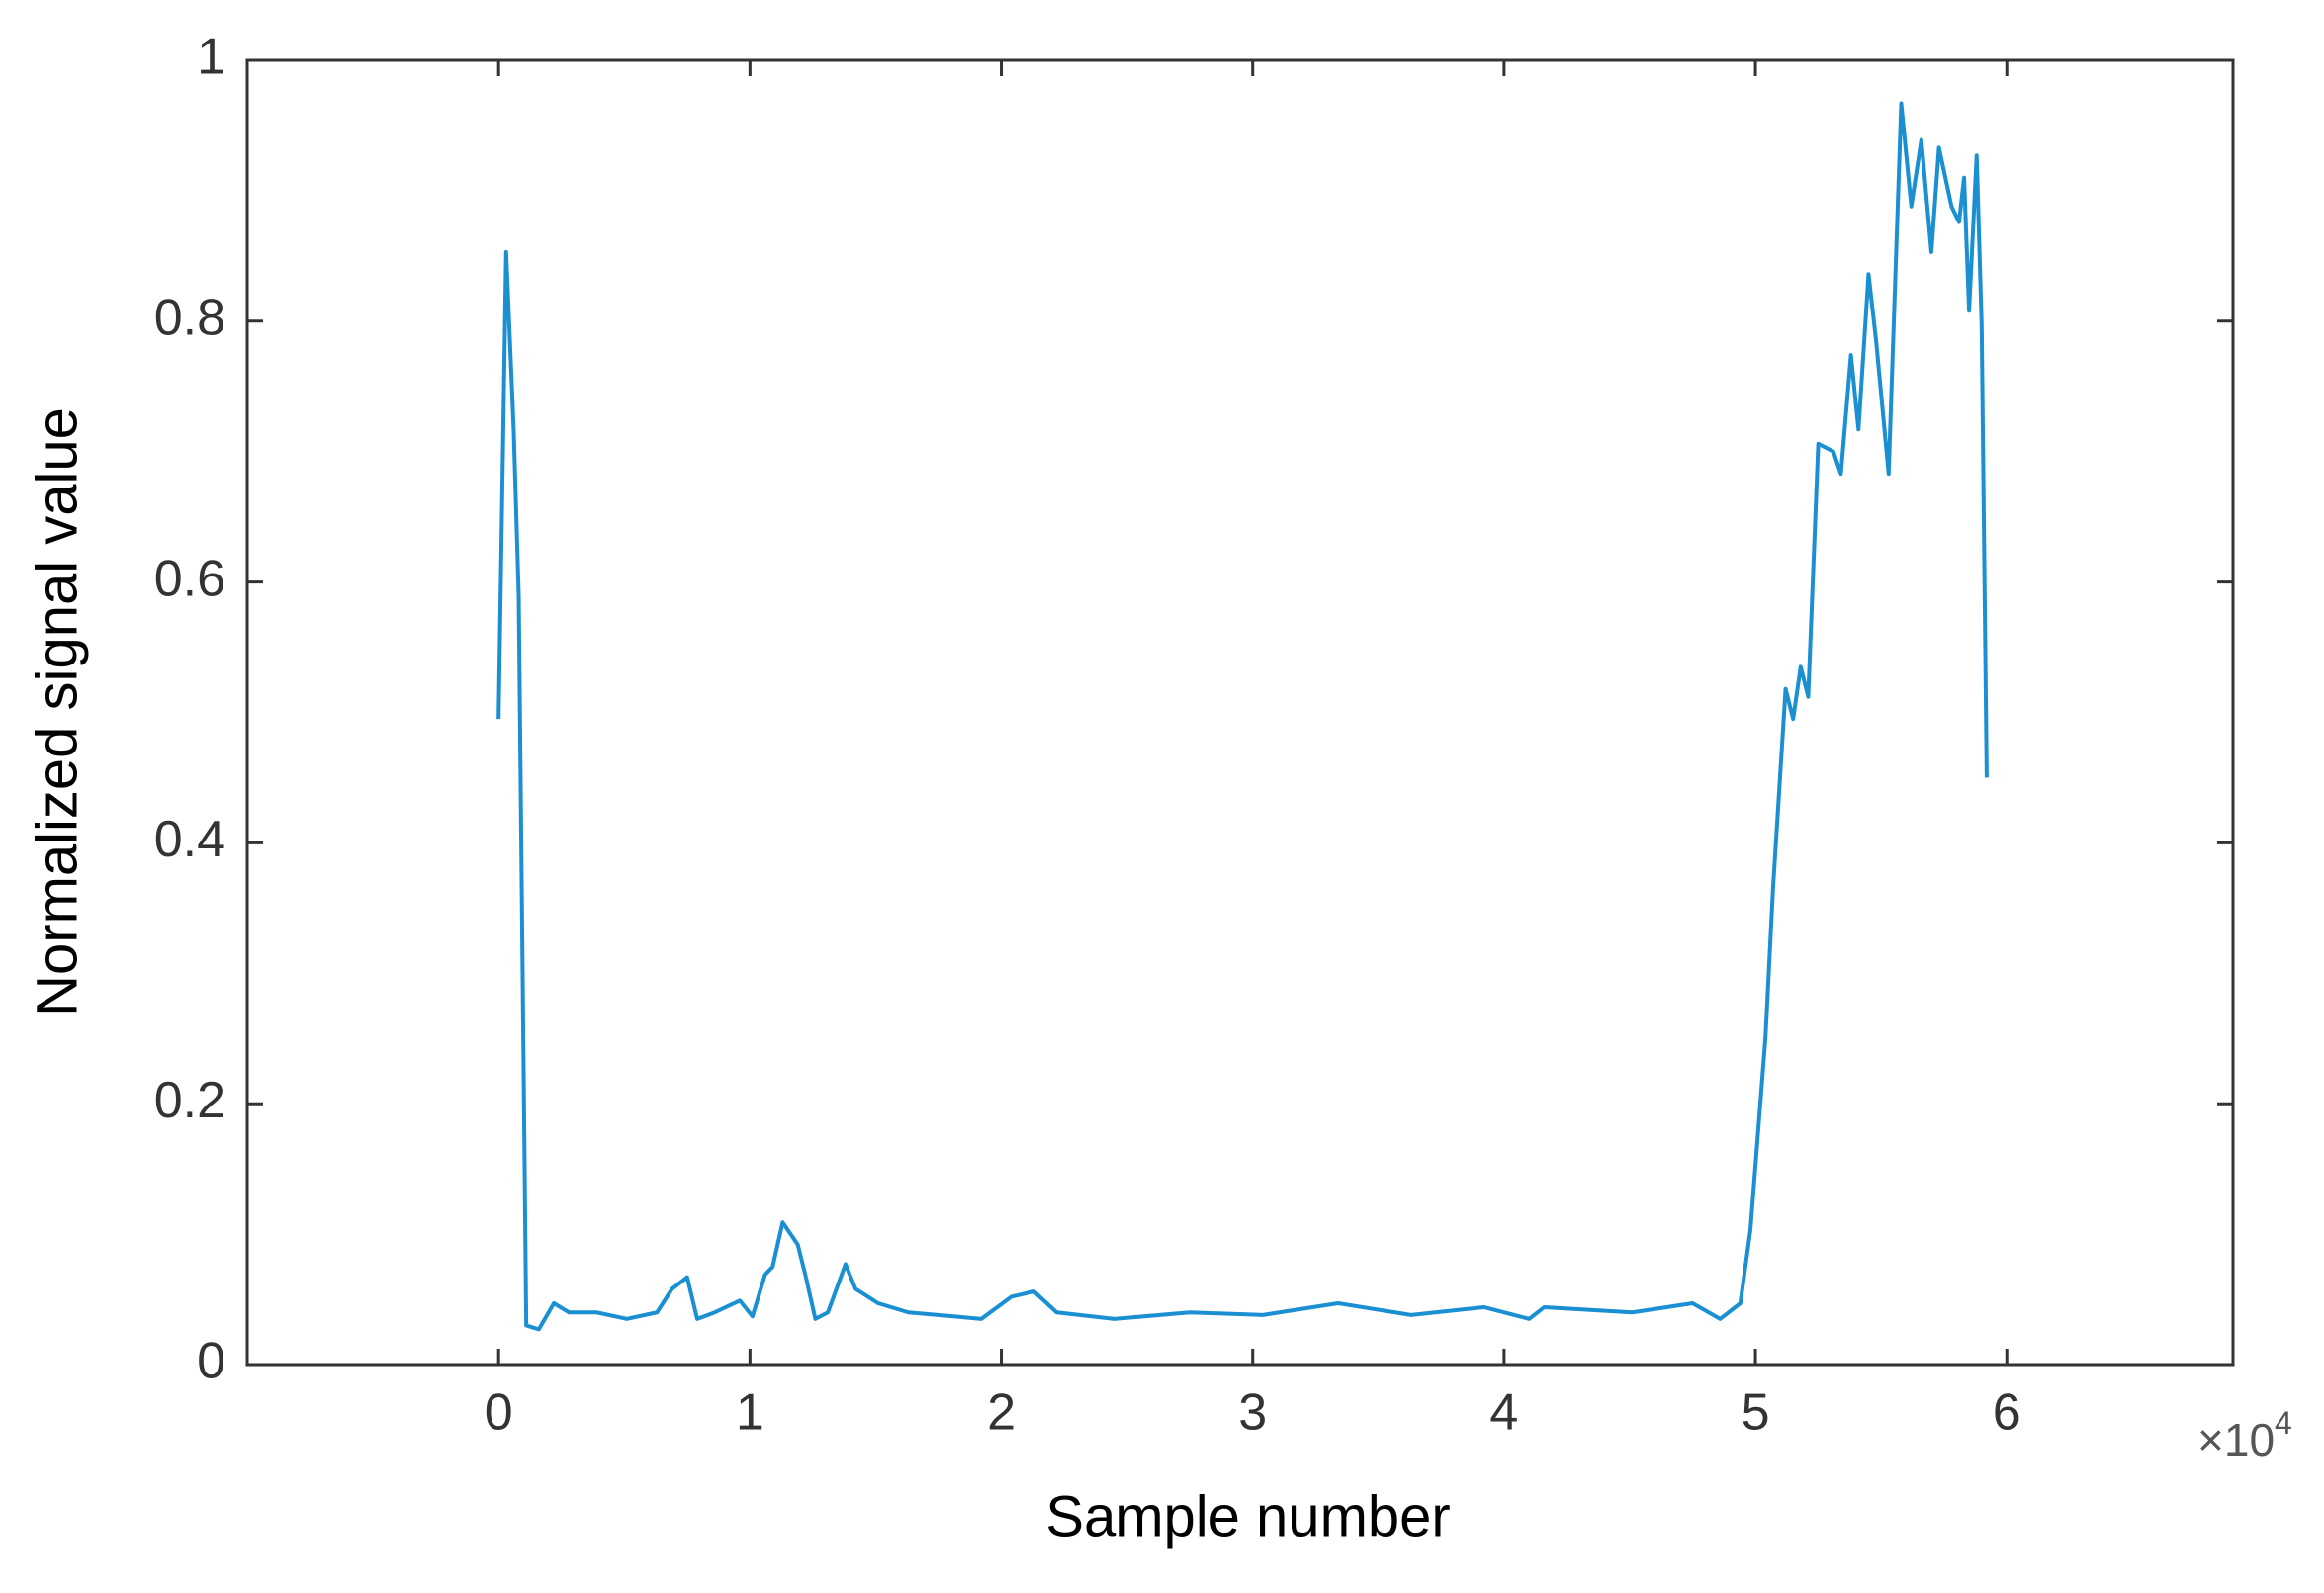 The image size is (2324, 1593). What do you see at coordinates (190, 1100) in the screenshot?
I see `y-tick-label: 0.2` at bounding box center [190, 1100].